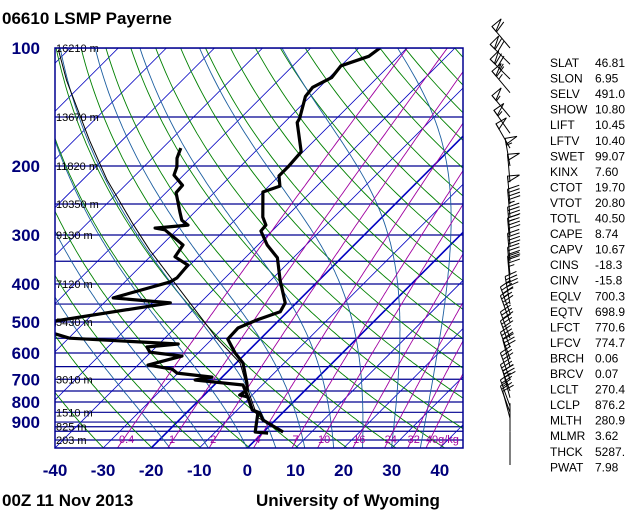 The height and width of the screenshot is (512, 640). What do you see at coordinates (610, 125) in the screenshot?
I see `stat-value: 10.45` at bounding box center [610, 125].